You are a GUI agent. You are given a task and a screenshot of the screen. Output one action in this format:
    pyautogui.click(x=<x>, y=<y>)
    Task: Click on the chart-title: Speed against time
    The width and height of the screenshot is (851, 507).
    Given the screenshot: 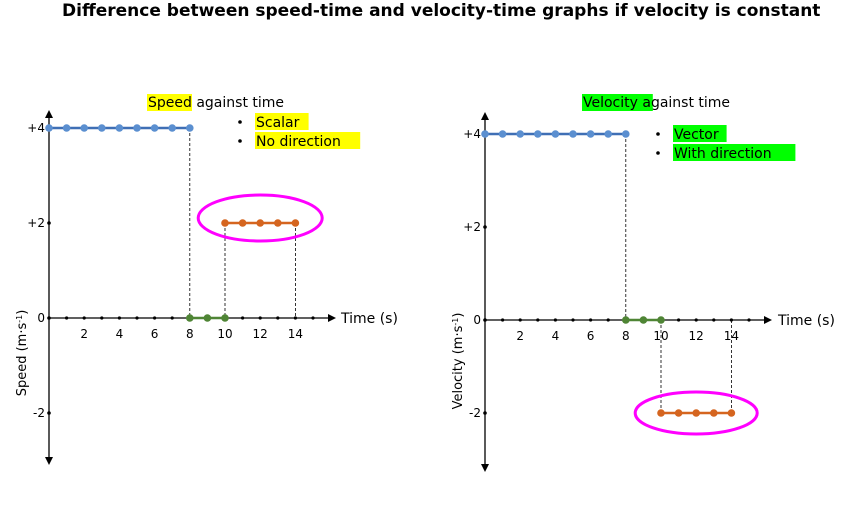 What is the action you would take?
    pyautogui.click(x=215, y=102)
    